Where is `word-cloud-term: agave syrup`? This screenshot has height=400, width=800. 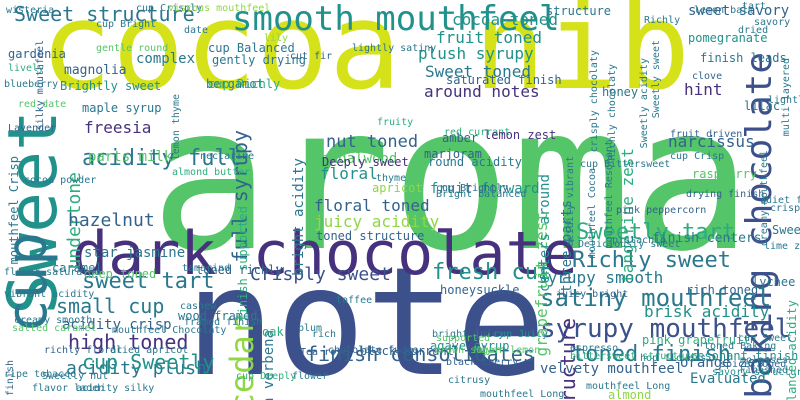
word-cloud-term: agave syrup is located at coordinates (470, 346).